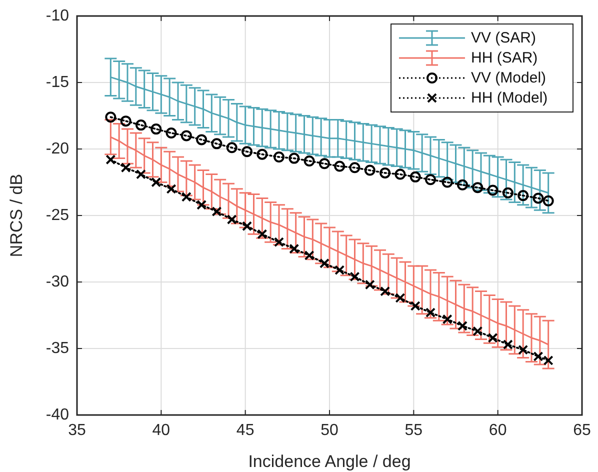  What do you see at coordinates (58, 82) in the screenshot?
I see `y-tick-label: -15` at bounding box center [58, 82].